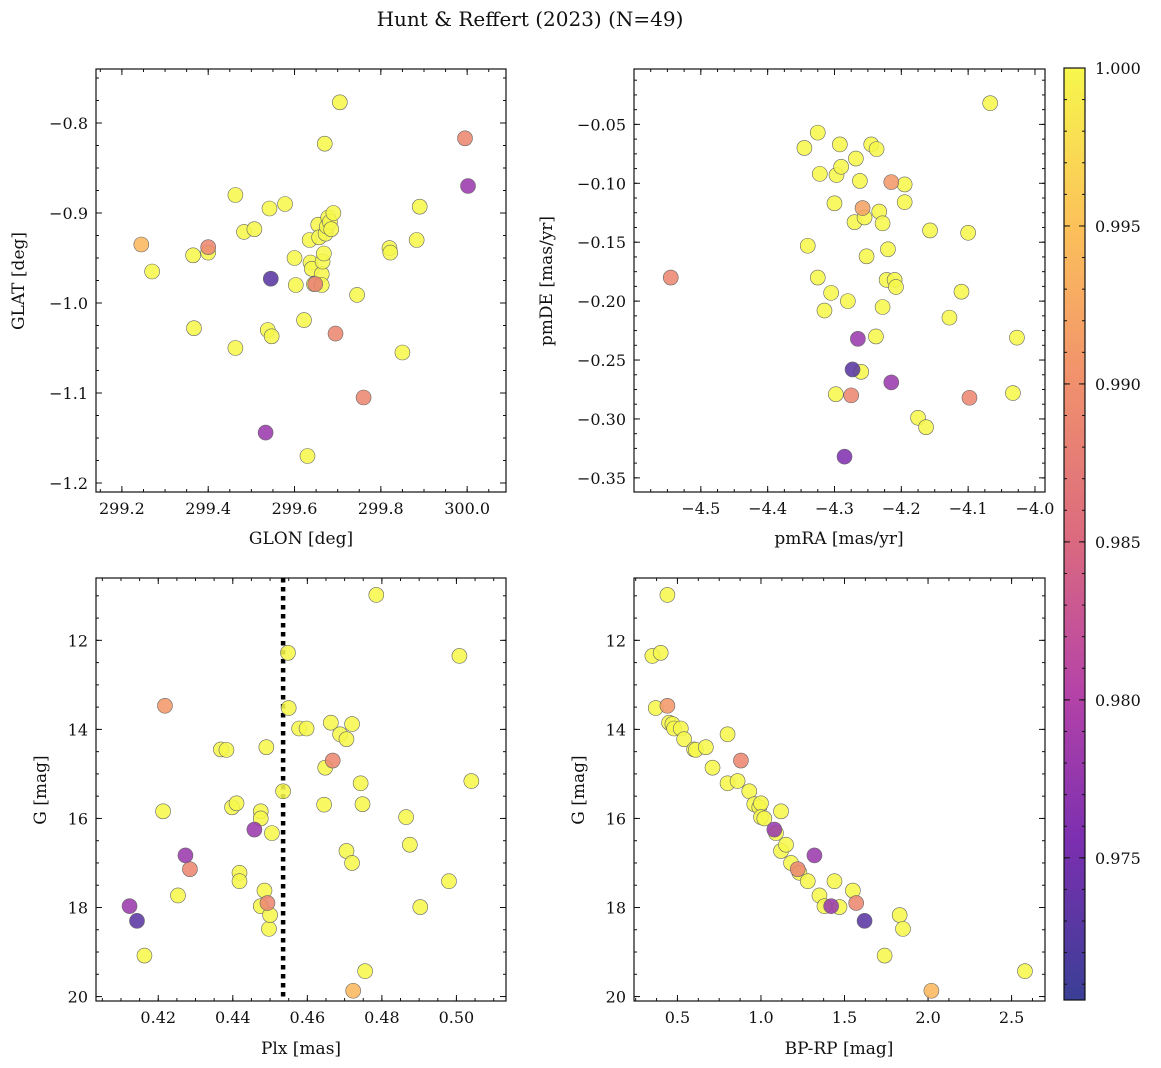 This screenshot has height=1068, width=1161. I want to click on colorbar-tick-label: 0.985, so click(1118, 542).